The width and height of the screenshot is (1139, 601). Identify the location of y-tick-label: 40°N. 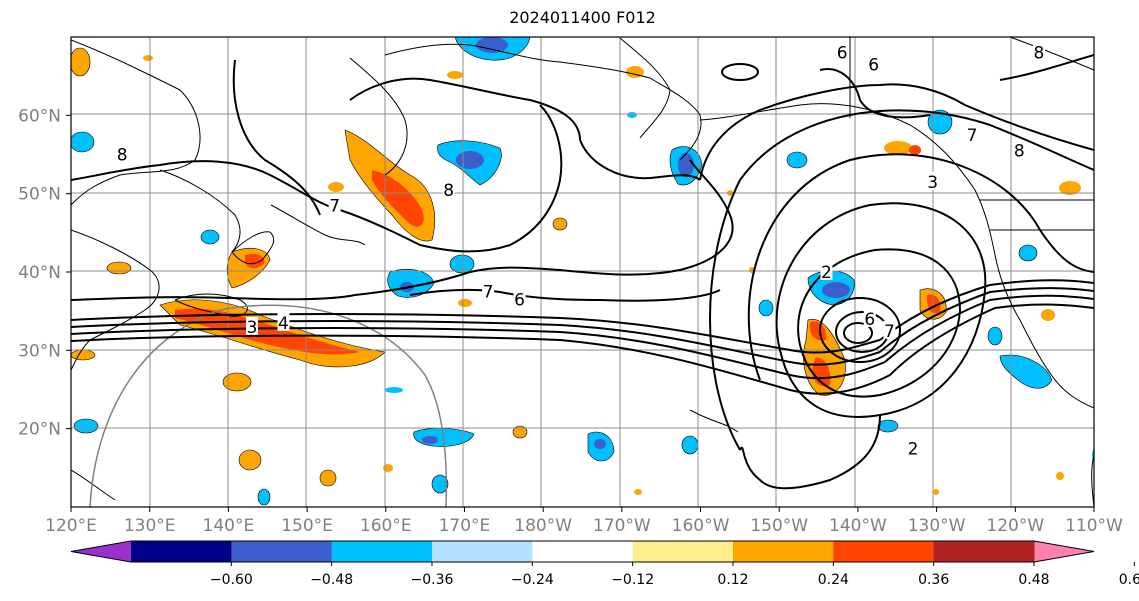
(39, 273).